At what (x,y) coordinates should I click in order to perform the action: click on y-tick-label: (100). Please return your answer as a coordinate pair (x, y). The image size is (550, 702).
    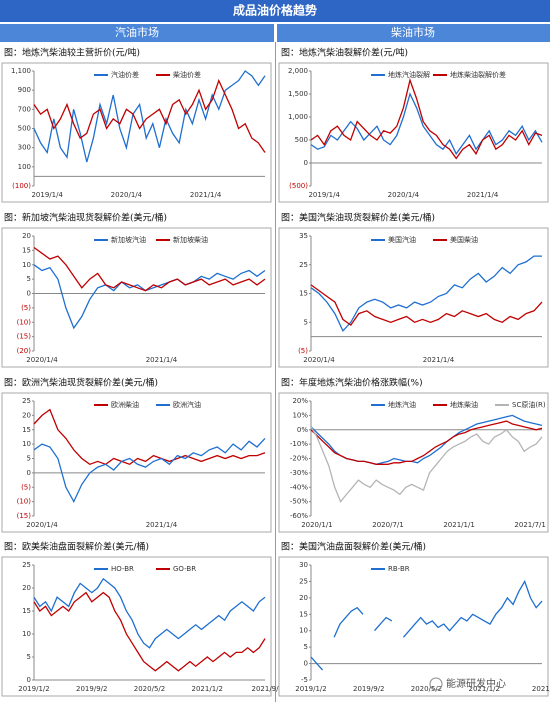
    Looking at the image, I should click on (21, 186).